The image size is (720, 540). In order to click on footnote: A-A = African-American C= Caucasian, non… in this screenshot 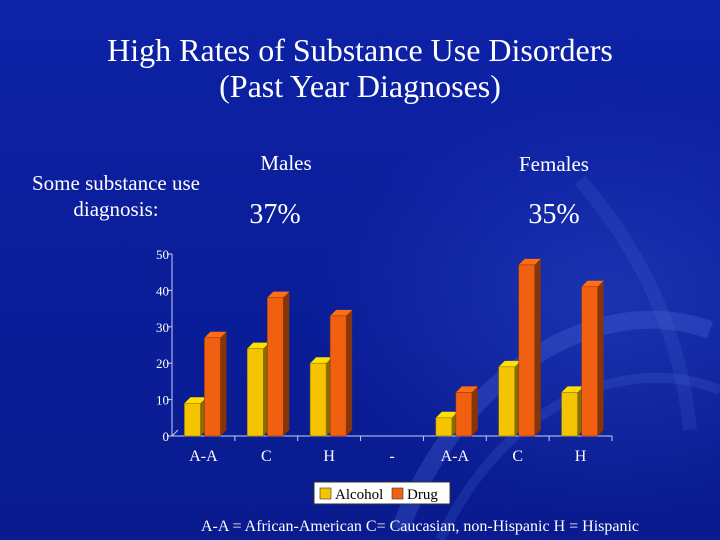, I will do `click(420, 526)`.